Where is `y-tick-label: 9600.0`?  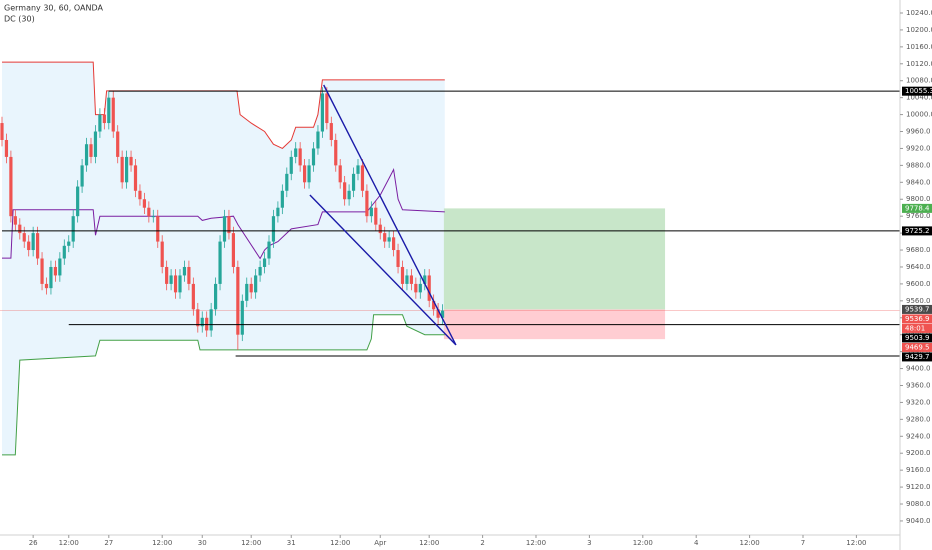
y-tick-label: 9600.0 is located at coordinates (918, 284).